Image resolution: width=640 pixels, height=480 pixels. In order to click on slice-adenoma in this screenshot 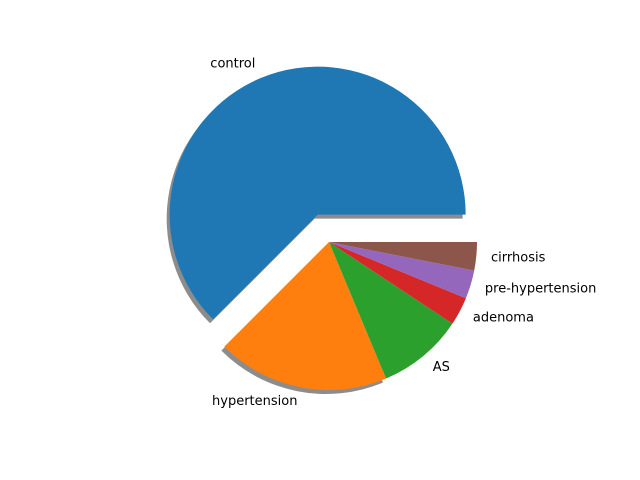, I will do `click(397, 283)`.